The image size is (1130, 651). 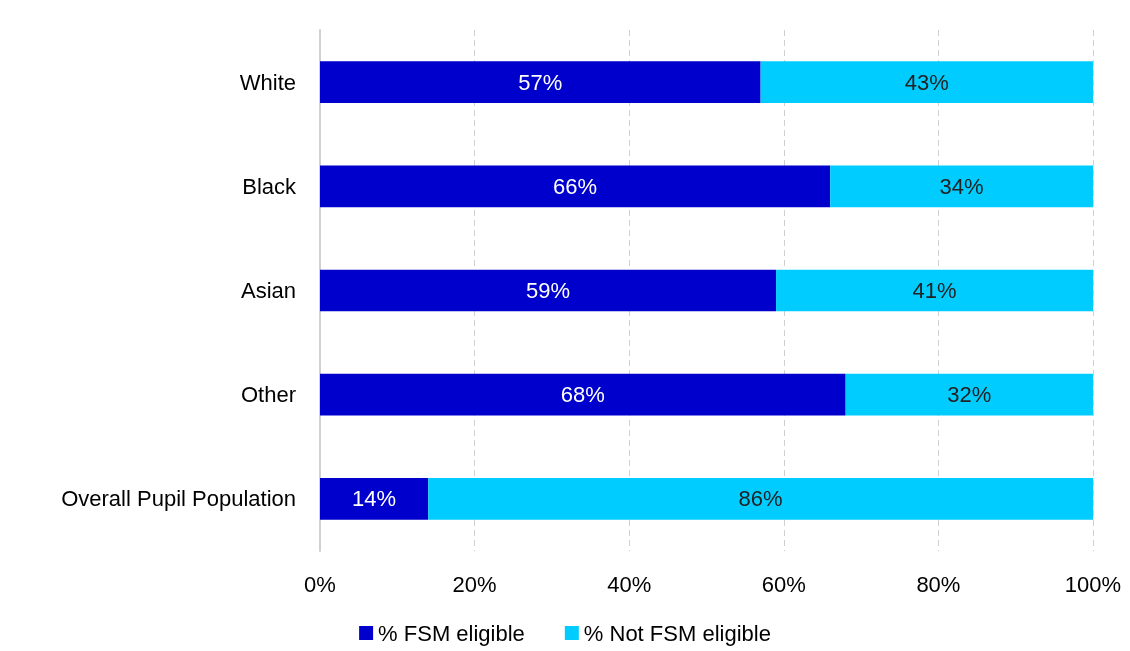 I want to click on x-tick-label: 100%, so click(x=1093, y=584).